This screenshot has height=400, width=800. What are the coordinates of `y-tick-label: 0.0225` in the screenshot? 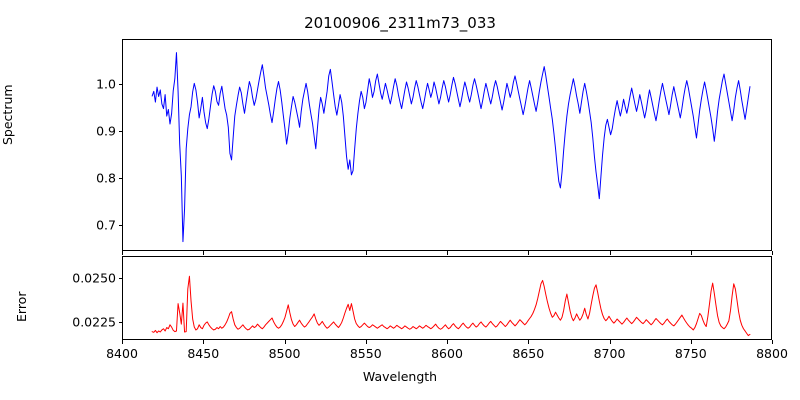 It's located at (94, 322).